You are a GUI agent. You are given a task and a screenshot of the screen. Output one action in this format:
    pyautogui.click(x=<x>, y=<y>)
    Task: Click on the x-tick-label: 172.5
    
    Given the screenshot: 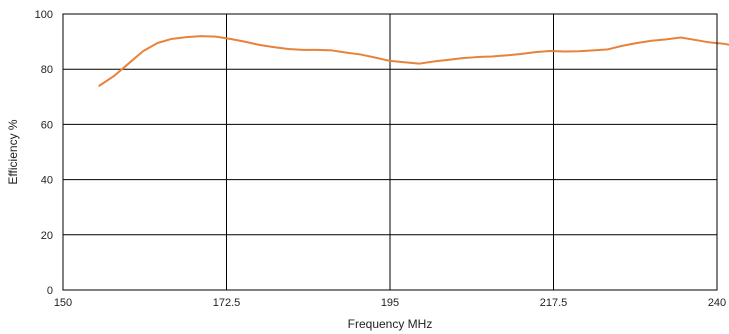 What is the action you would take?
    pyautogui.click(x=227, y=303)
    